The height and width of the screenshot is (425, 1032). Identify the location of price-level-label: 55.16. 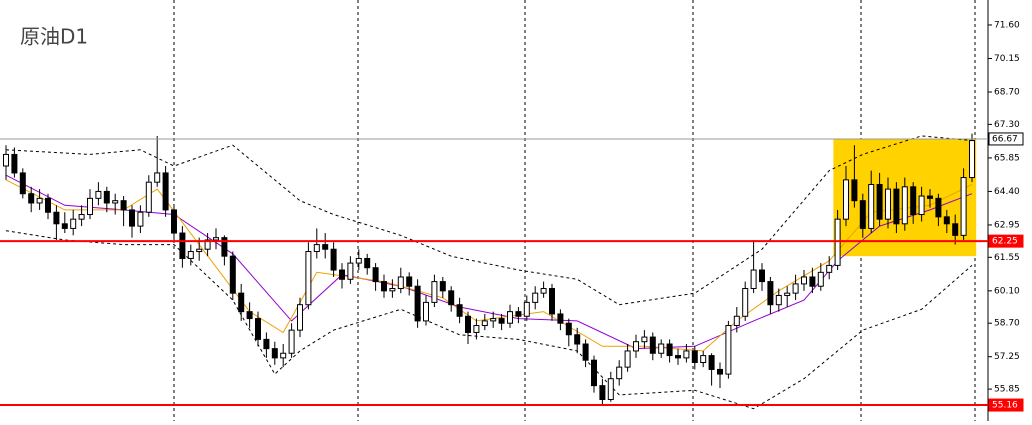
(1005, 406).